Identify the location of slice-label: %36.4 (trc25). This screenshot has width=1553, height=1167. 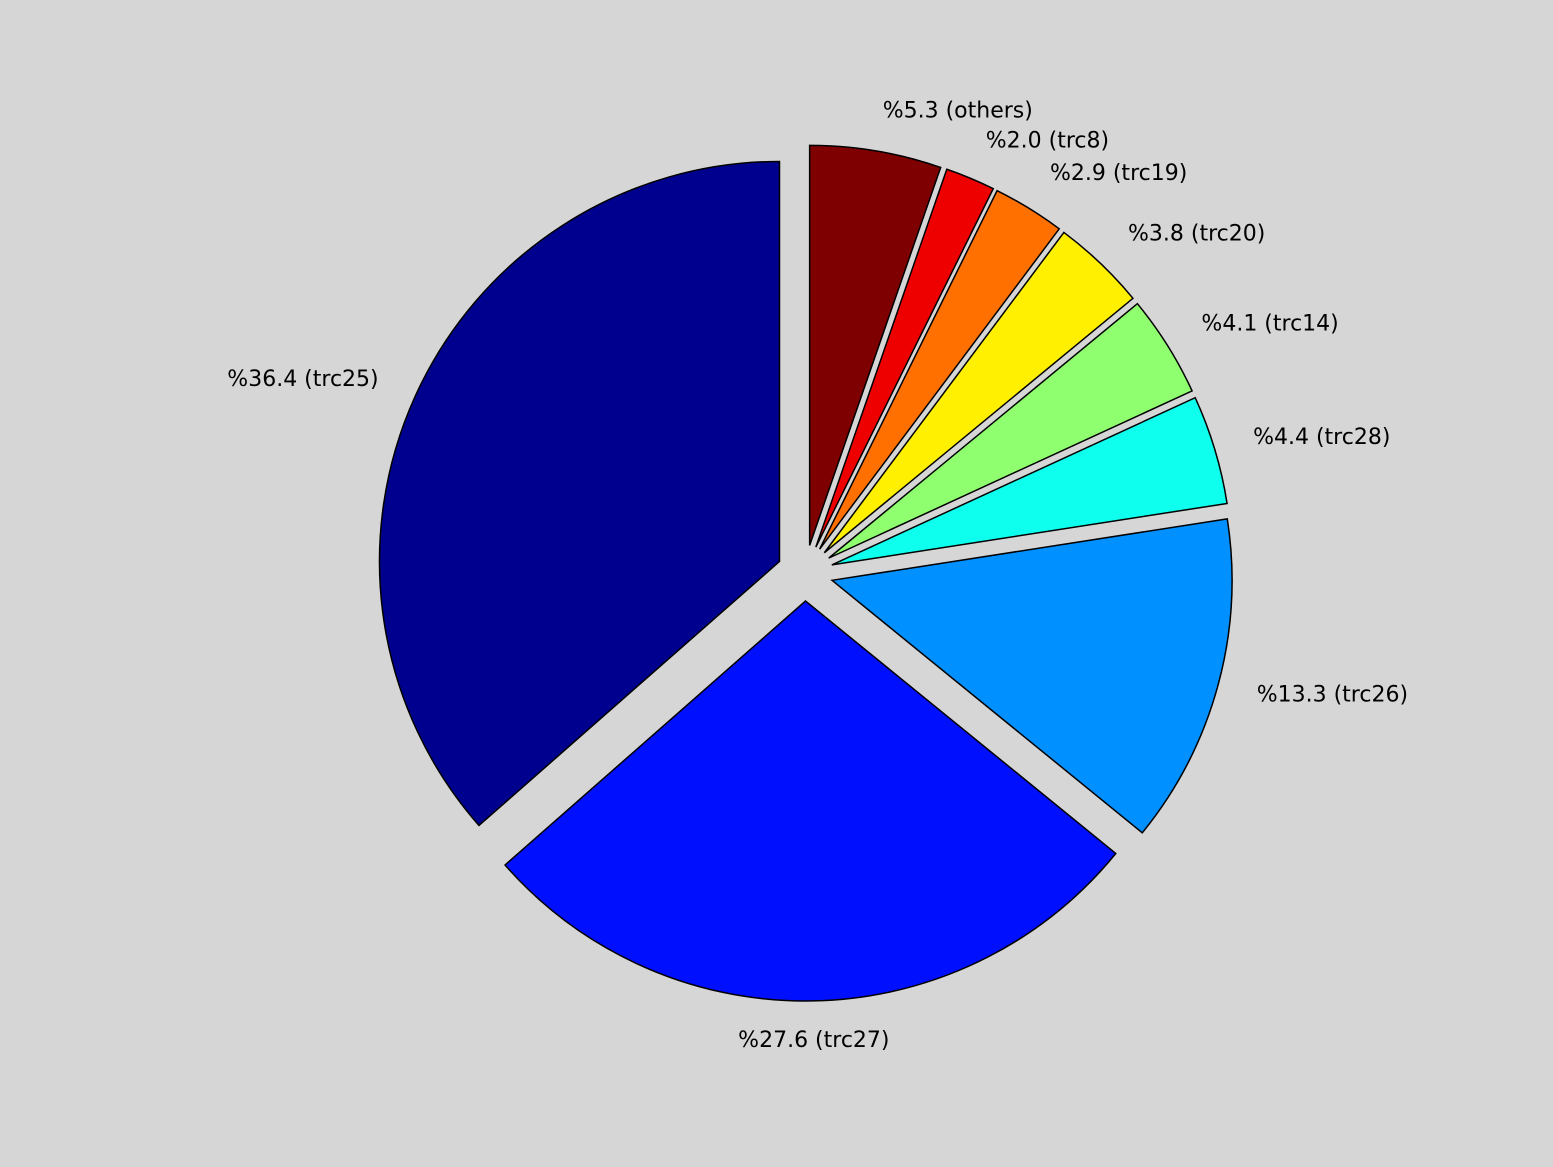
(302, 379).